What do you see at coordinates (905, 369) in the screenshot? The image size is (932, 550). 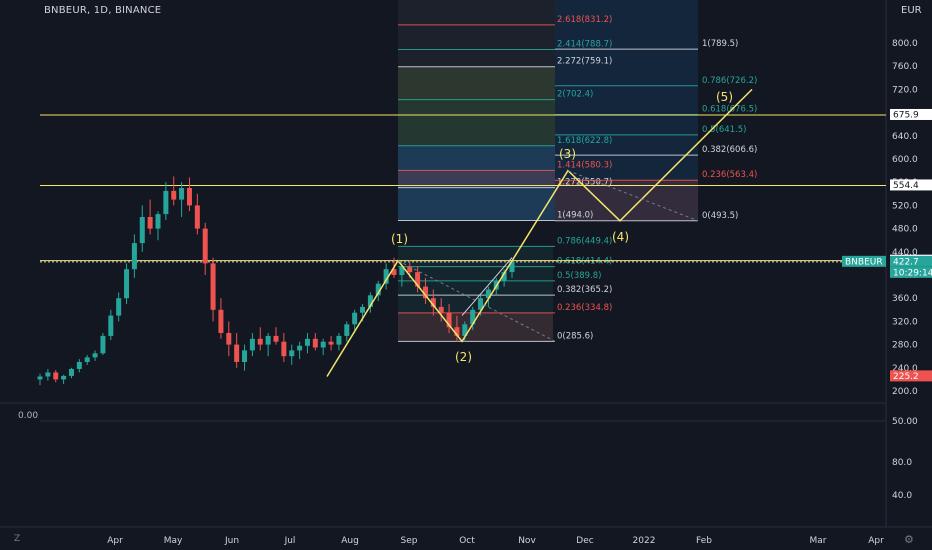 I see `price-tick: 240.0` at bounding box center [905, 369].